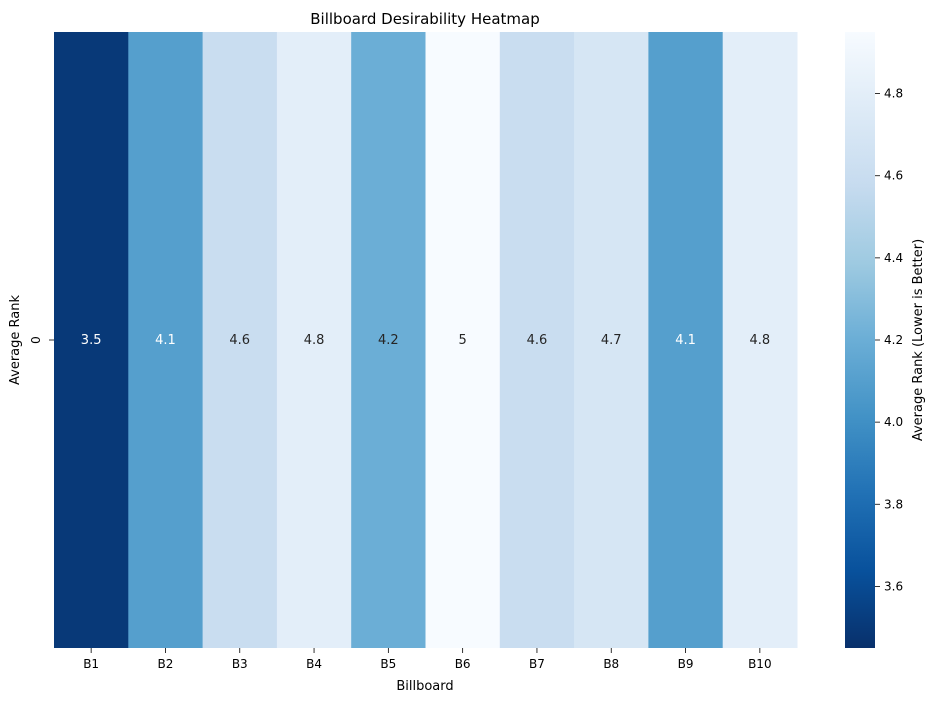 The height and width of the screenshot is (701, 935). I want to click on y-tick-label: 0, so click(36, 340).